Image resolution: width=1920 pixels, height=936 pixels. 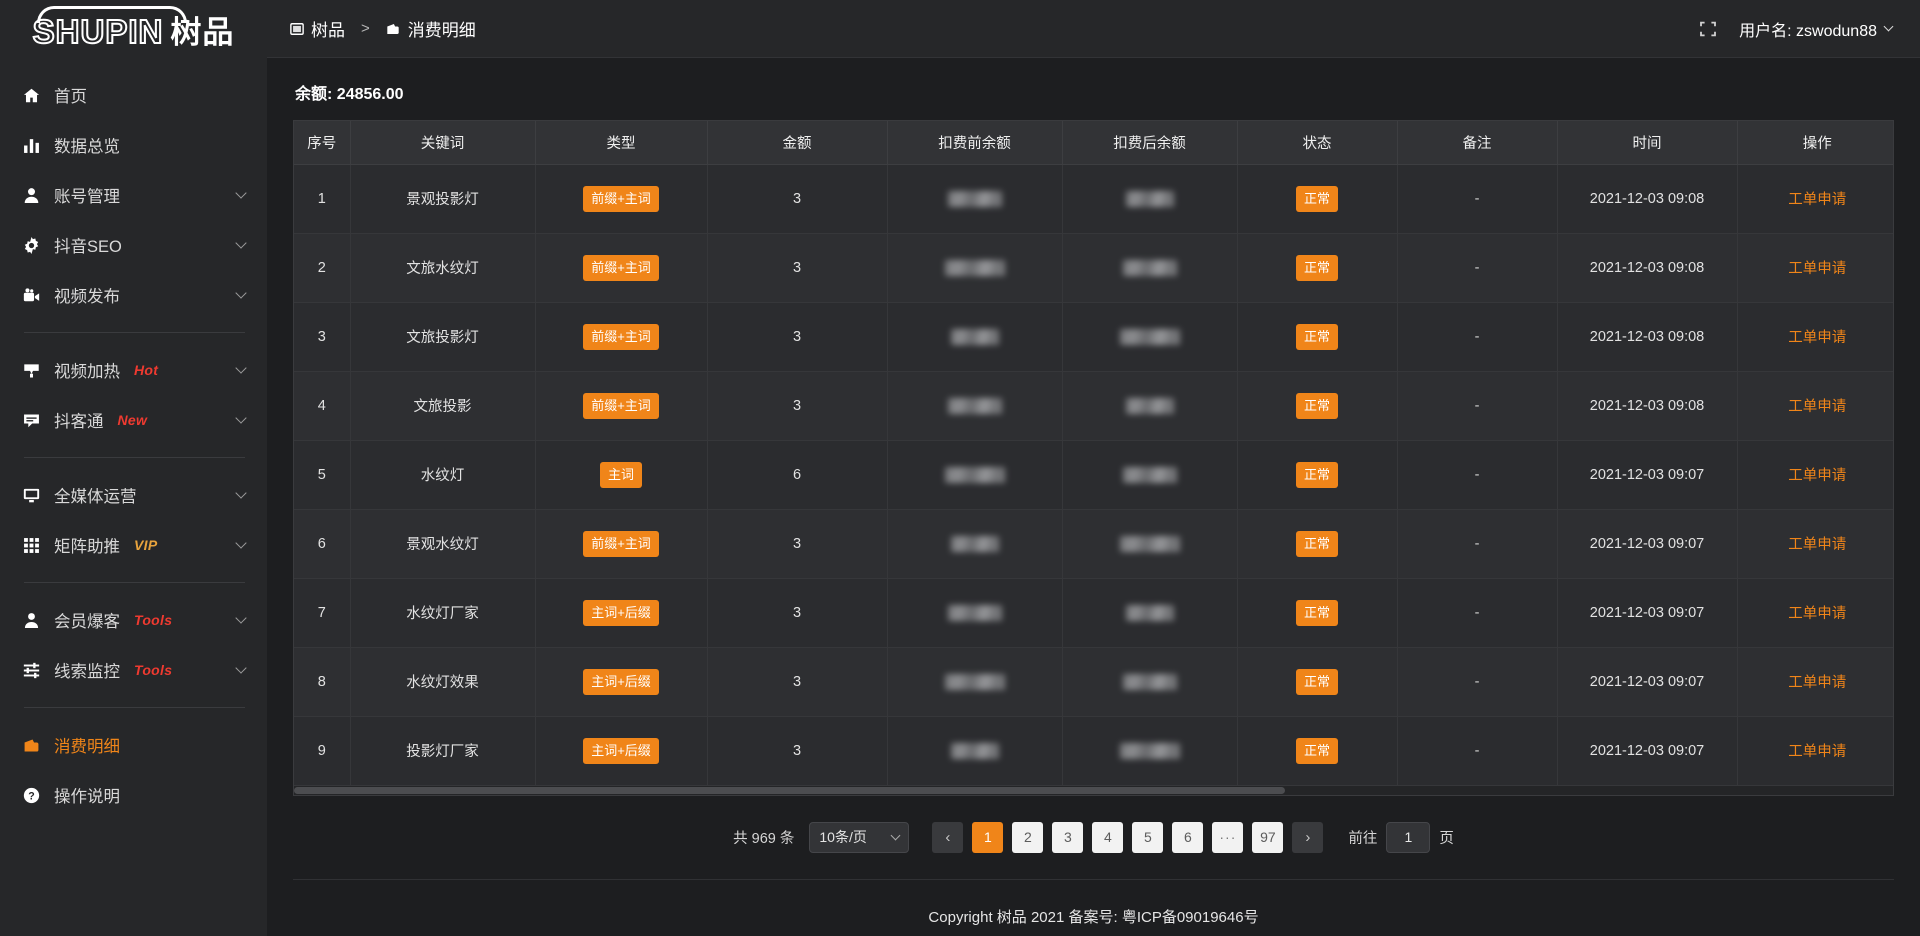 I want to click on sidebar-item-0-wallet: 消费明细, so click(x=133, y=745).